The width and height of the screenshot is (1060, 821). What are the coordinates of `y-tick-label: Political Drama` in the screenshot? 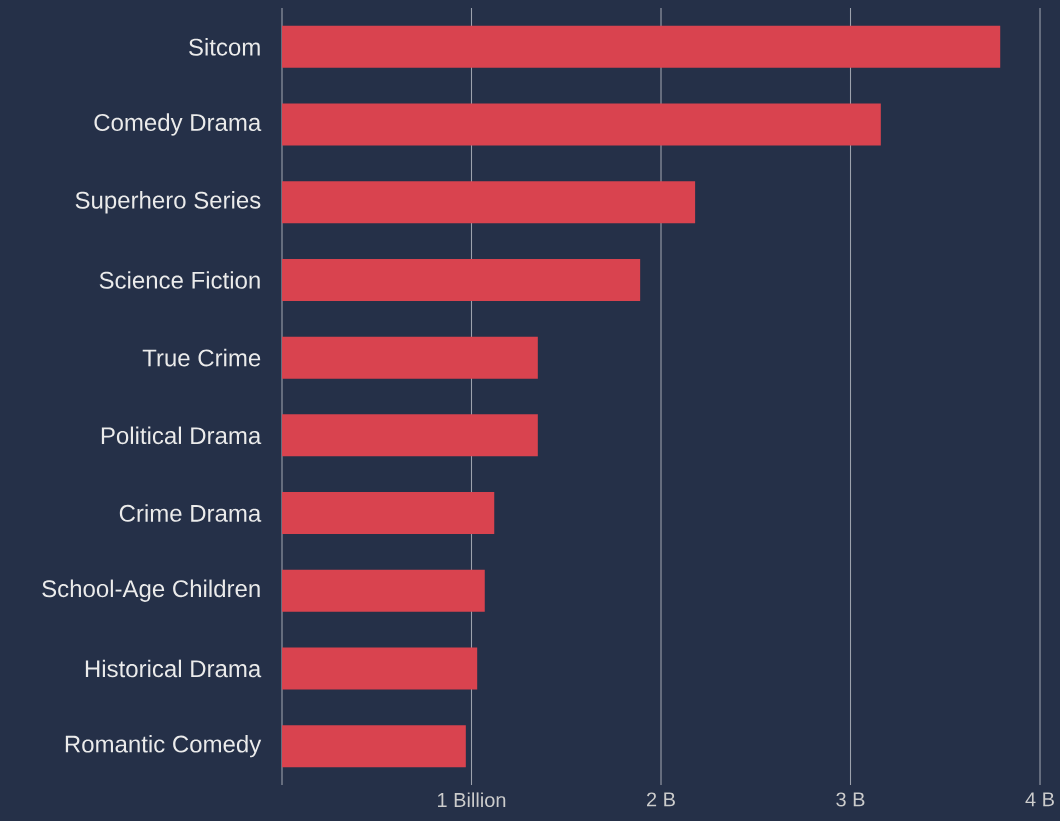 It's located at (181, 435).